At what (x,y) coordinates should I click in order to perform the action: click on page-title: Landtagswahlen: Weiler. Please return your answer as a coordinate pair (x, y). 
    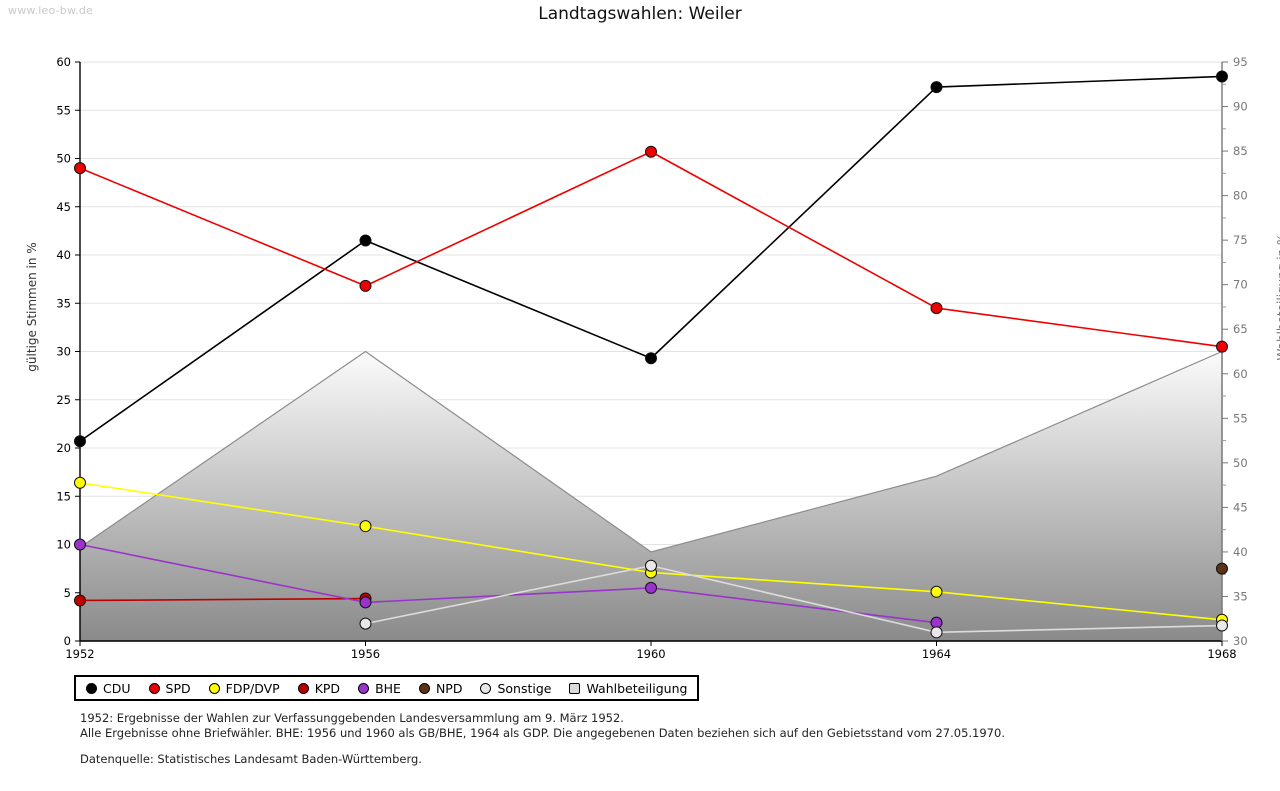
    Looking at the image, I should click on (640, 14).